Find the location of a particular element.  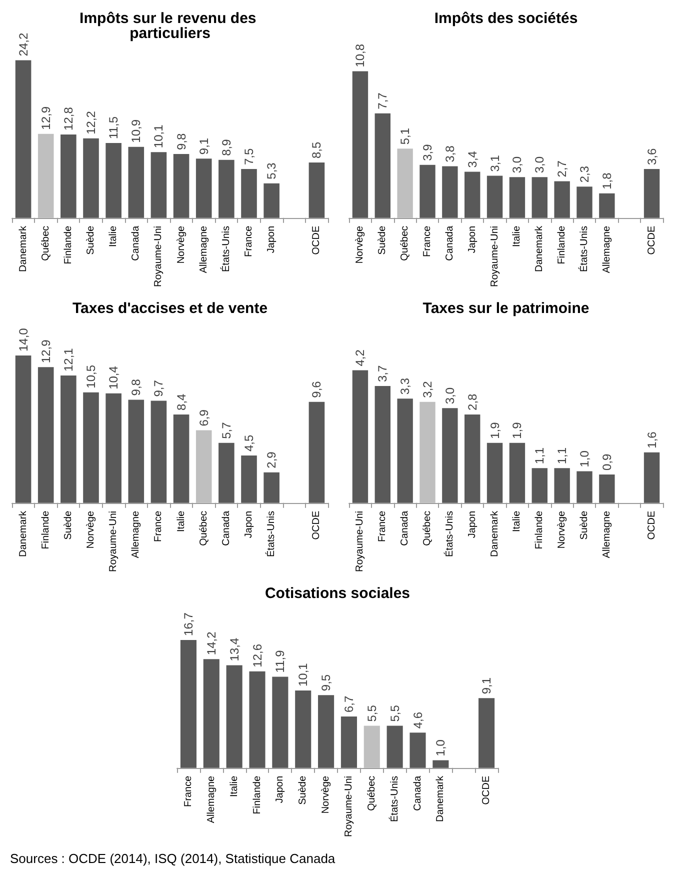

data-label: 16,7 is located at coordinates (188, 624).